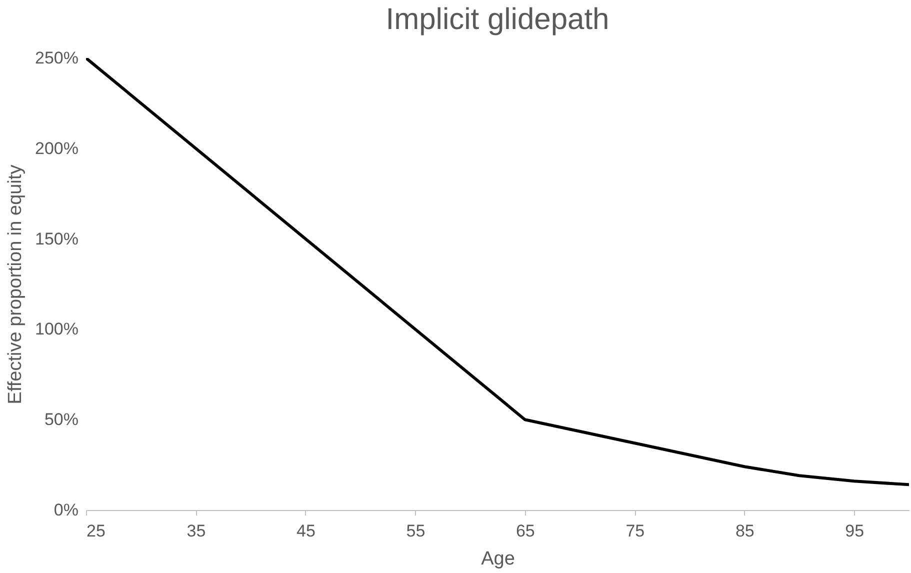 This screenshot has height=573, width=911. I want to click on y-tick-label: 250%, so click(56, 58).